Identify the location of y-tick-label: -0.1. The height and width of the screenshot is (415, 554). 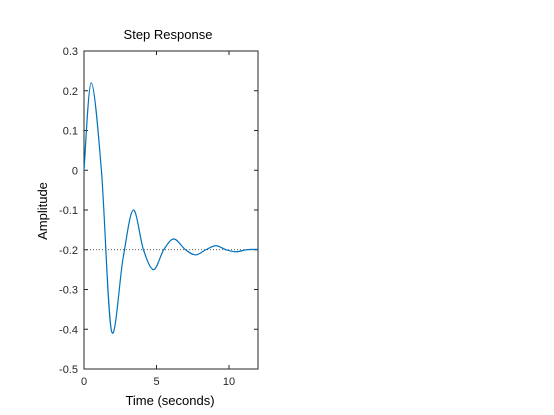
(68, 211).